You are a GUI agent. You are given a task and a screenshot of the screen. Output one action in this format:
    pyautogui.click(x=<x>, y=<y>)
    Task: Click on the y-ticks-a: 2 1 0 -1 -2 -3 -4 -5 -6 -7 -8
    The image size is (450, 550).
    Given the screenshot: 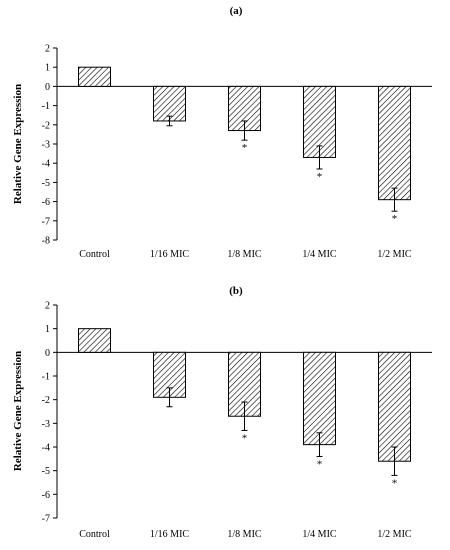 What is the action you would take?
    pyautogui.click(x=50, y=145)
    